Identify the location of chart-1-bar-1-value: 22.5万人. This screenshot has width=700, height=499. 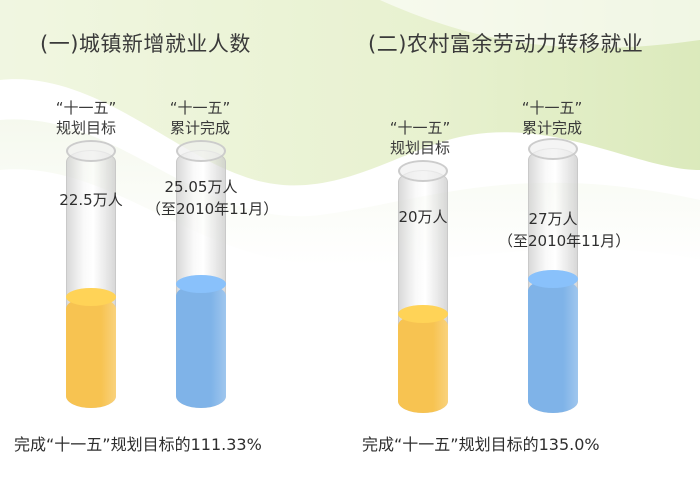
(91, 200).